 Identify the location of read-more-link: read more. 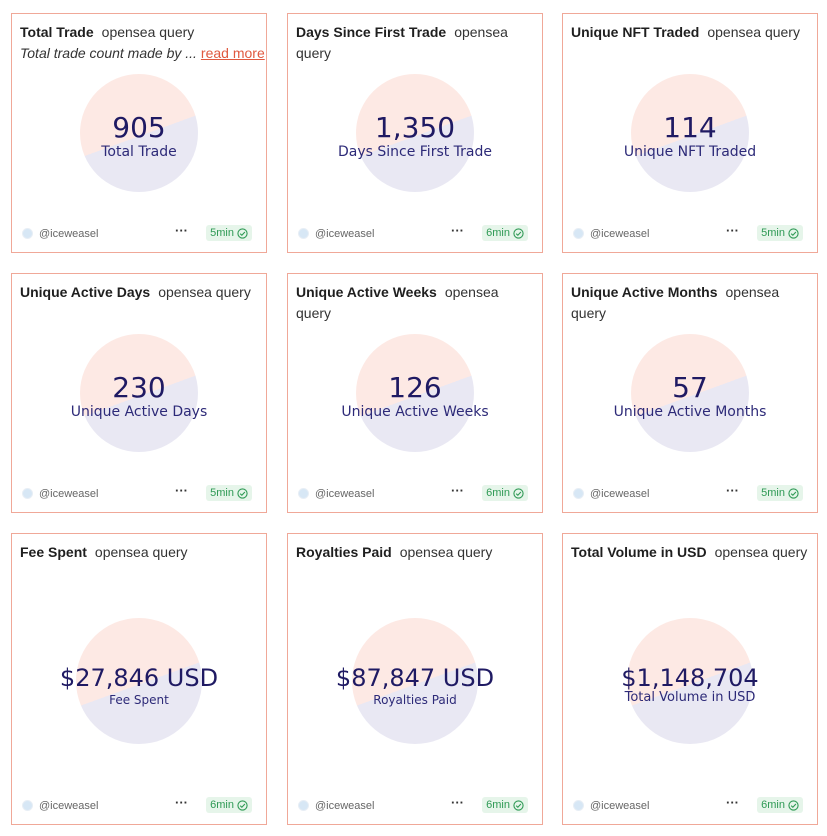
(232, 53).